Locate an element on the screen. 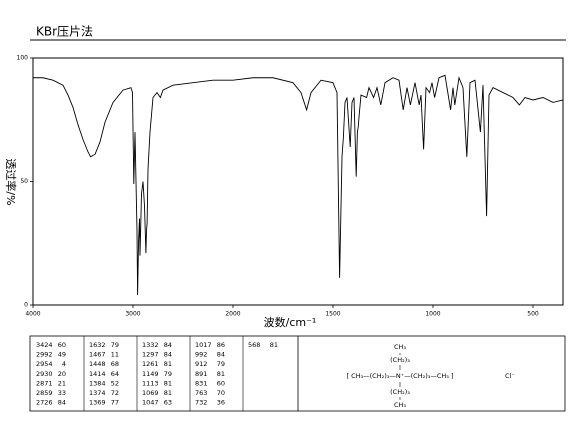 This screenshot has height=421, width=570. peak-wavenumber: 2859 is located at coordinates (44, 393).